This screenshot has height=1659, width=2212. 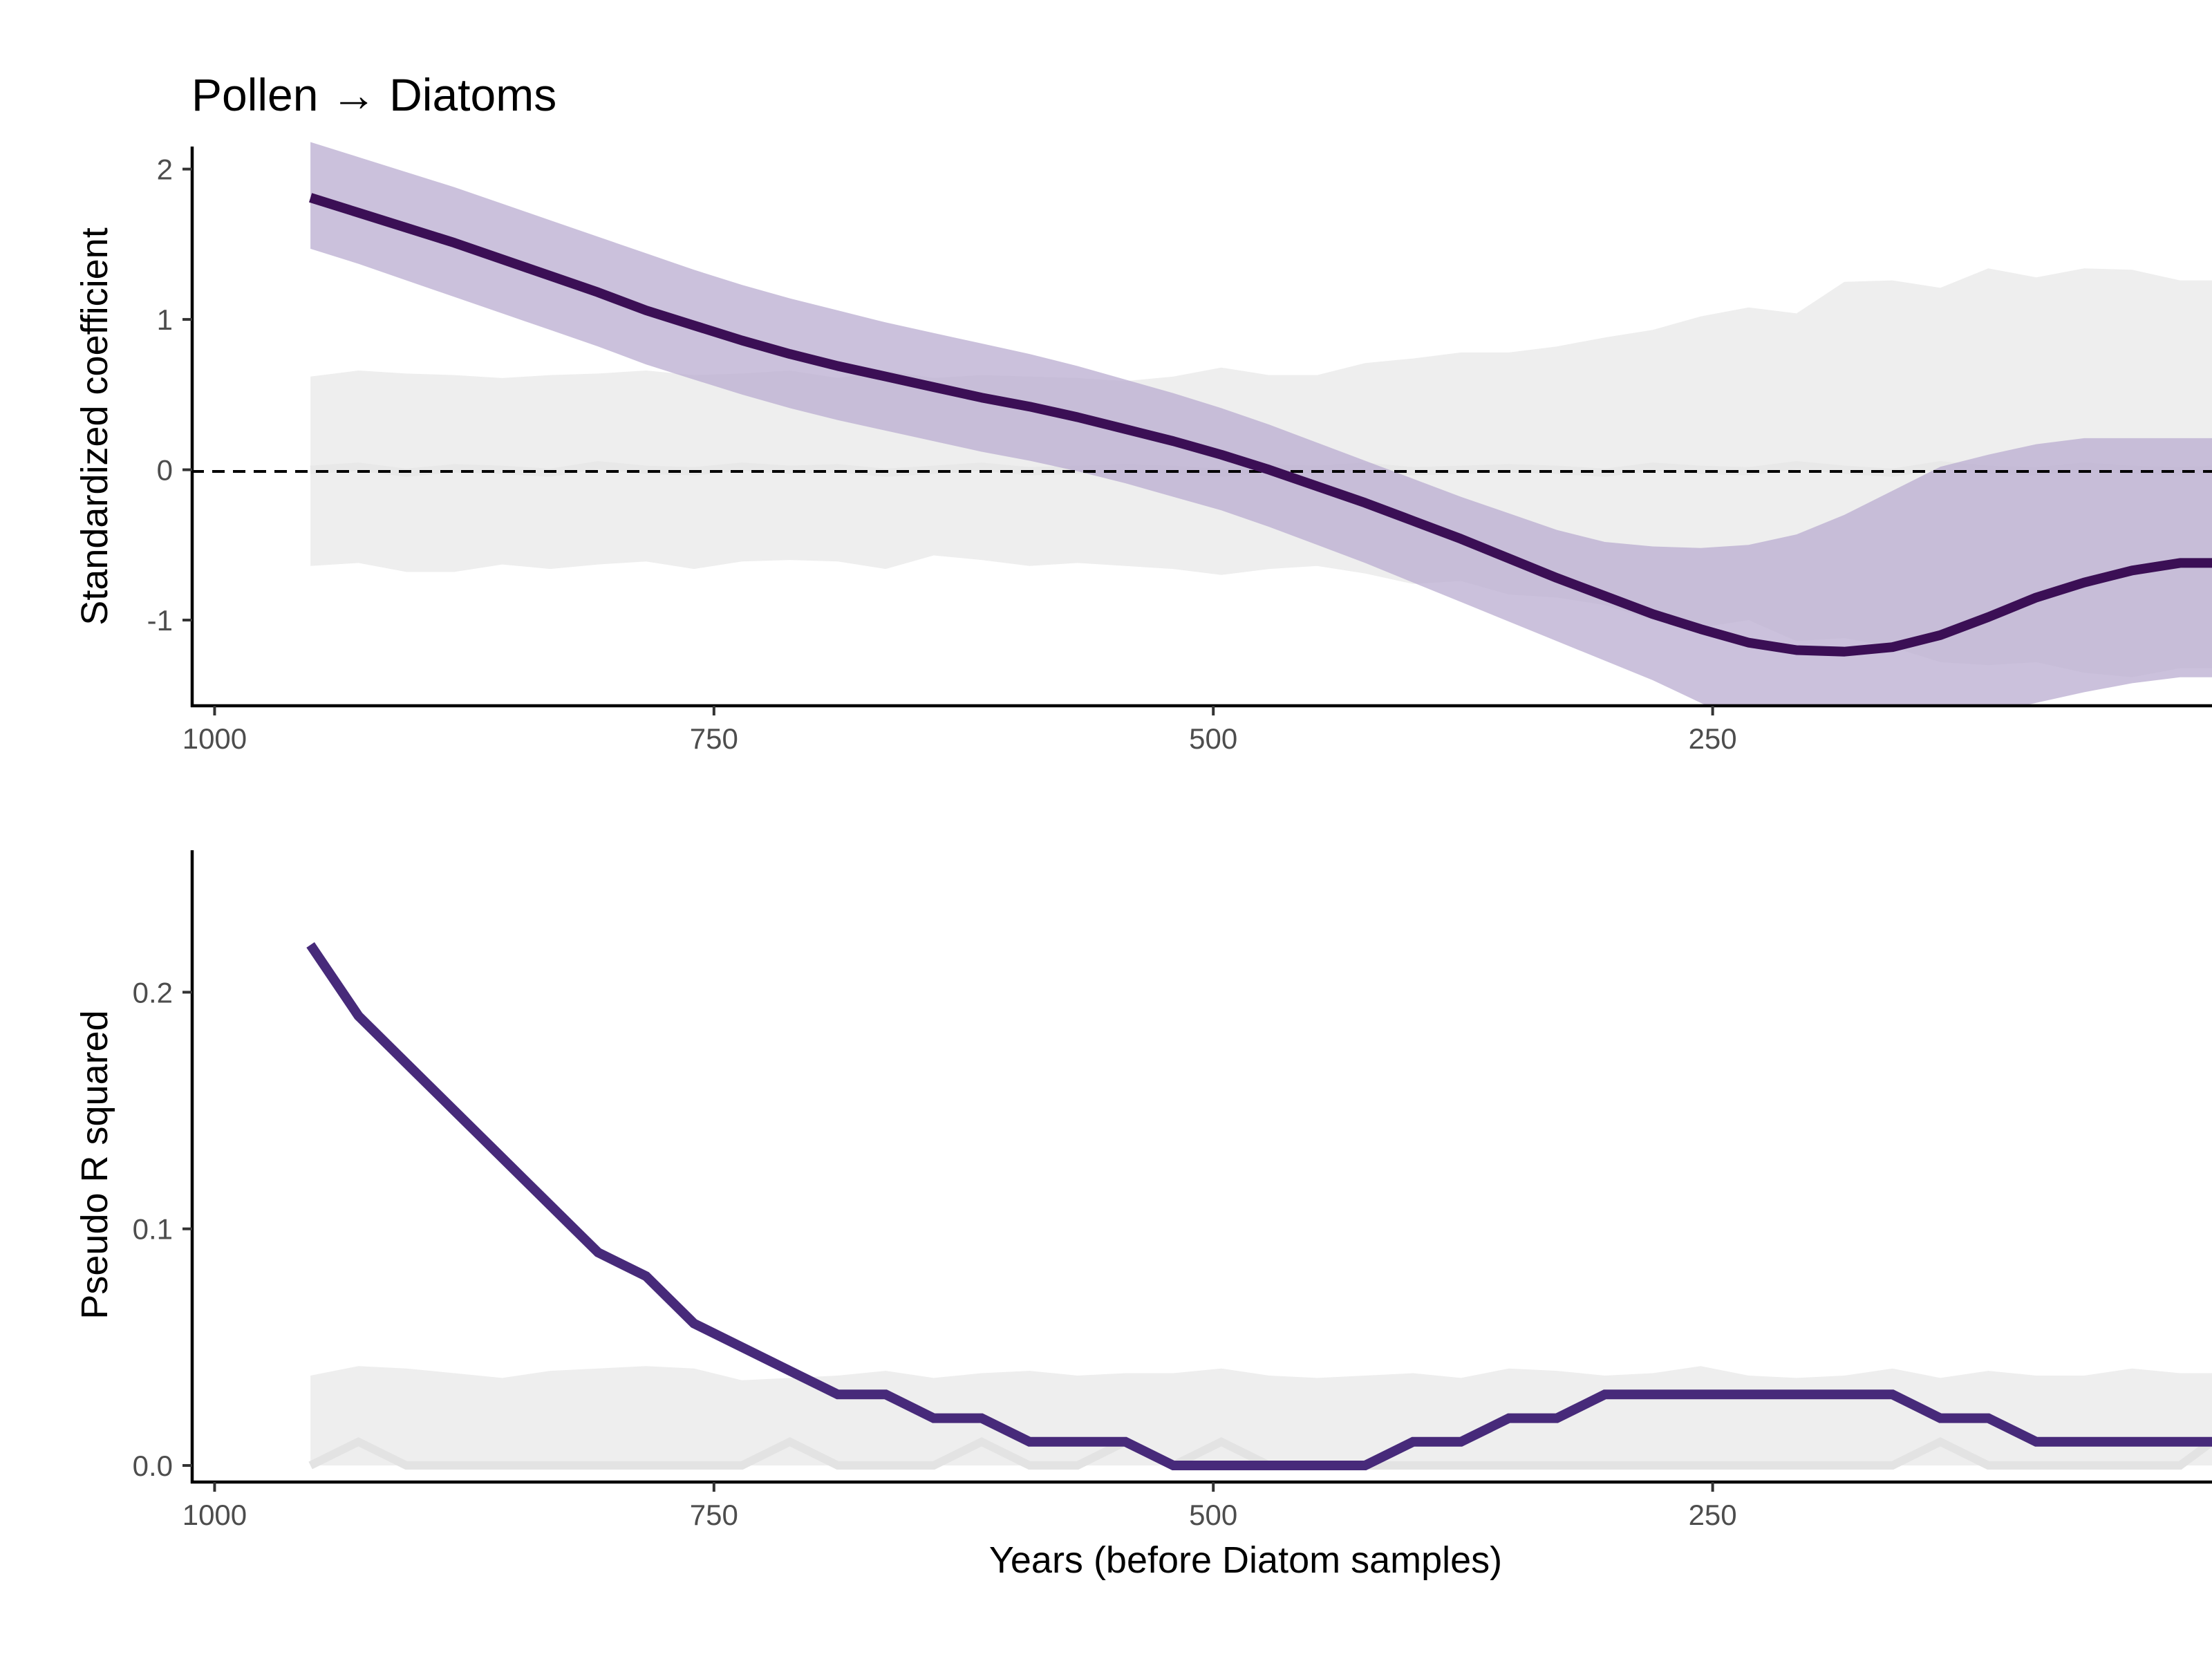 What do you see at coordinates (94, 1164) in the screenshot?
I see `y-axis-label-r-squared: Pseudo R squared` at bounding box center [94, 1164].